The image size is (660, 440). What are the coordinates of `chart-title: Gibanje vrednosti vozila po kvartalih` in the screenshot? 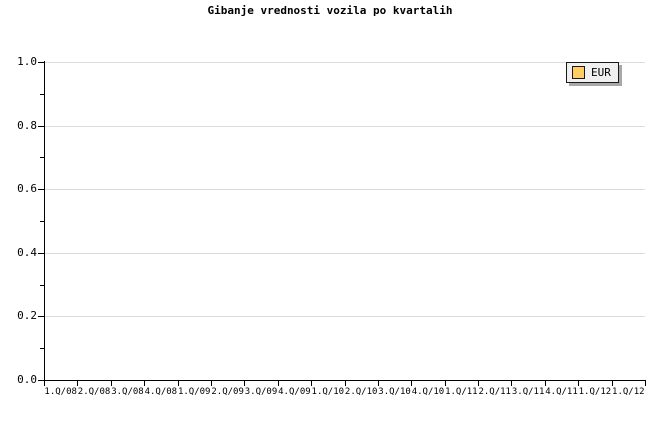 It's located at (330, 10).